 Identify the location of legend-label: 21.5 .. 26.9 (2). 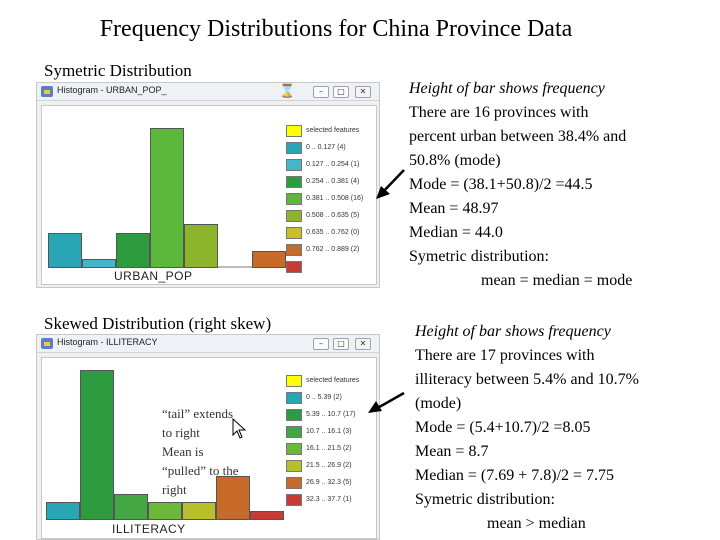
(329, 465).